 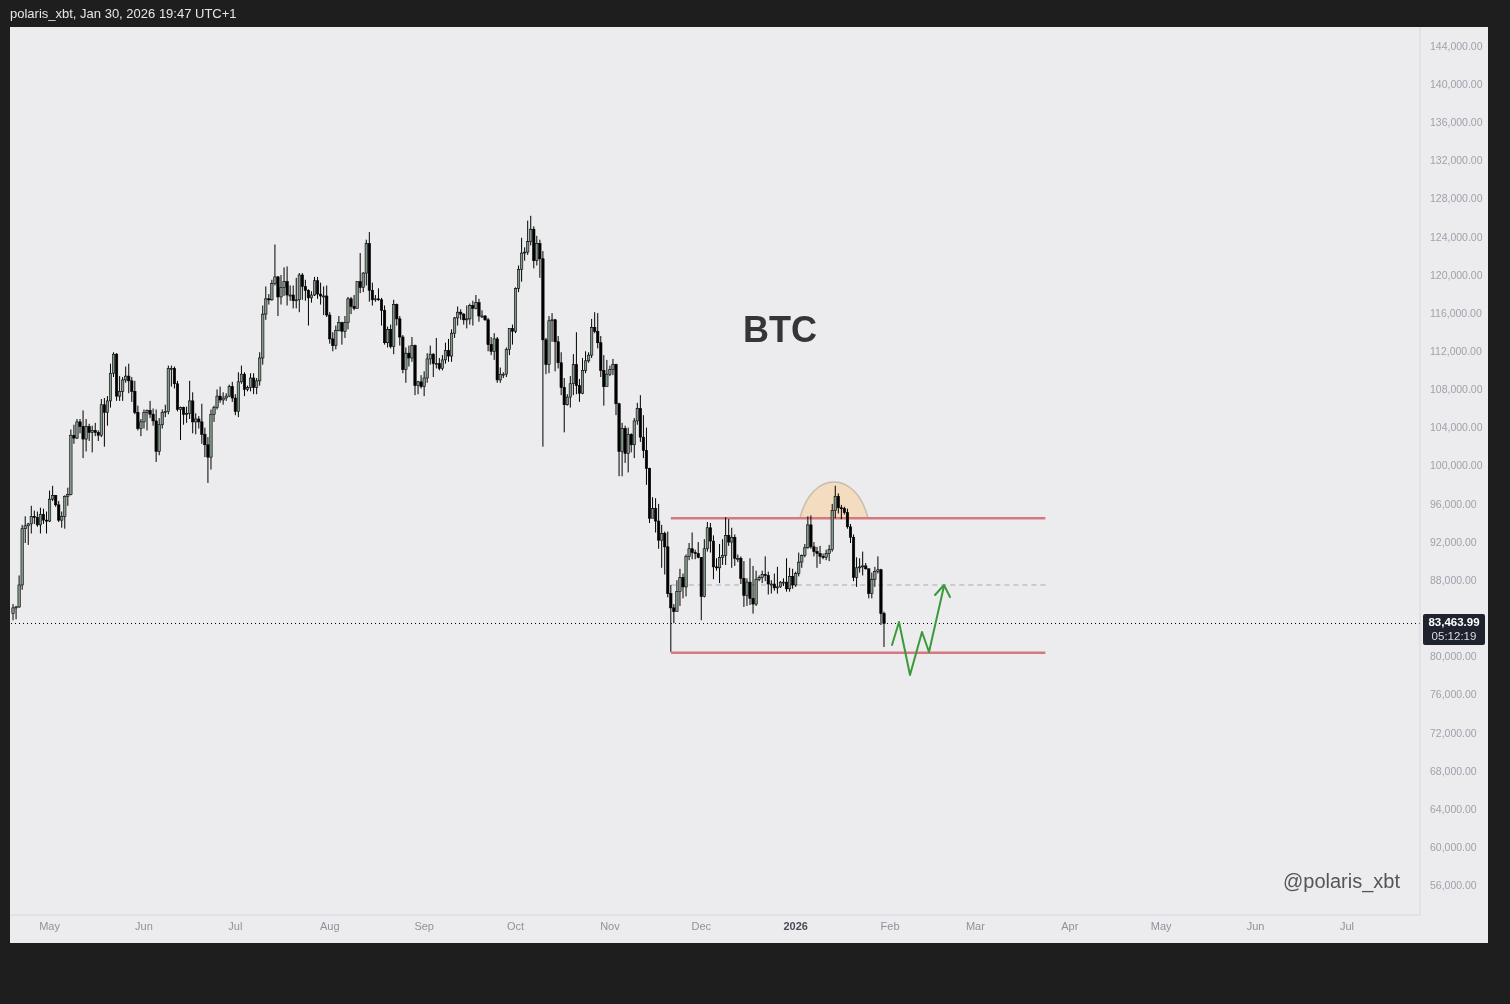 I want to click on y-tick-label: 112,000.00, so click(x=1456, y=351).